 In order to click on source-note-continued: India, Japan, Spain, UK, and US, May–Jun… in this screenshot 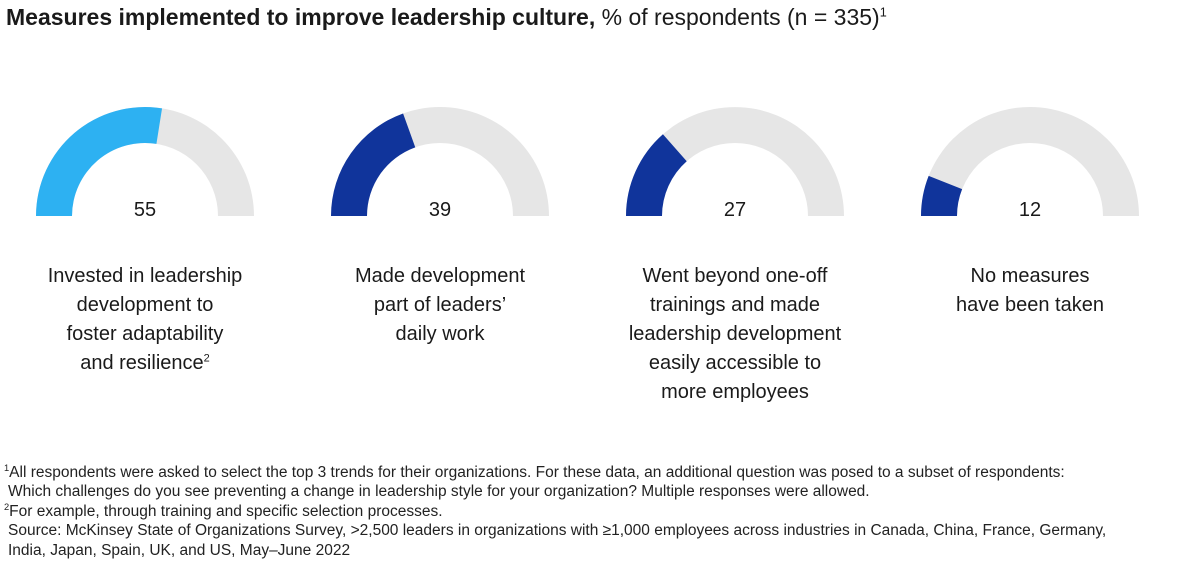, I will do `click(179, 550)`.